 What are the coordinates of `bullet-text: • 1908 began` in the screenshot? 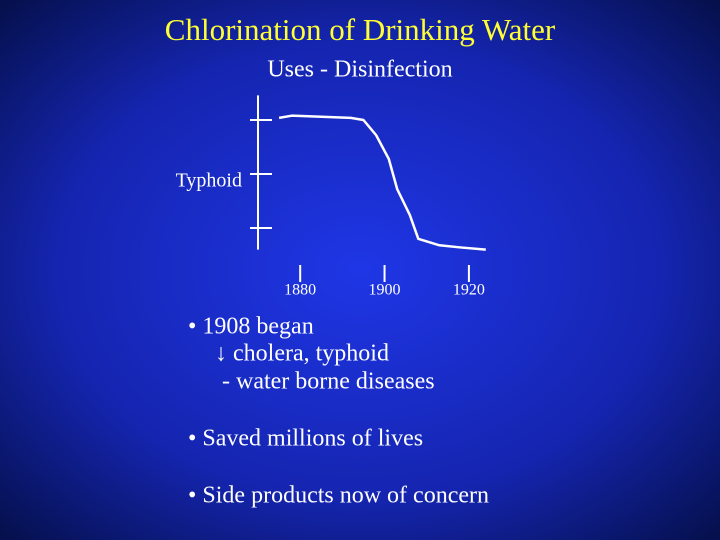 It's located at (251, 327).